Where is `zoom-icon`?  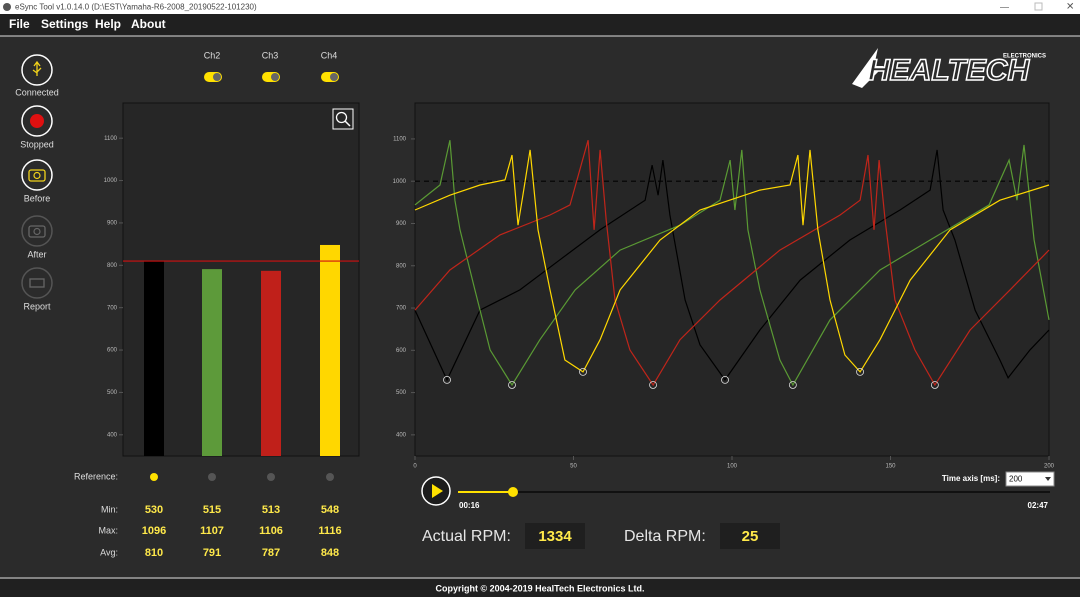 zoom-icon is located at coordinates (341, 117).